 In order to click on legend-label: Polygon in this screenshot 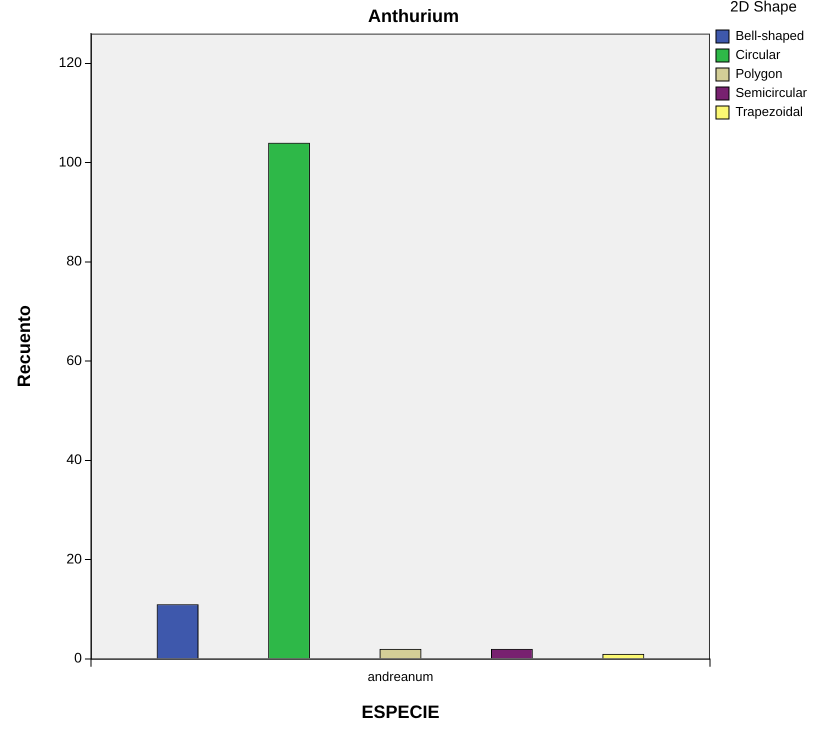, I will do `click(758, 74)`.